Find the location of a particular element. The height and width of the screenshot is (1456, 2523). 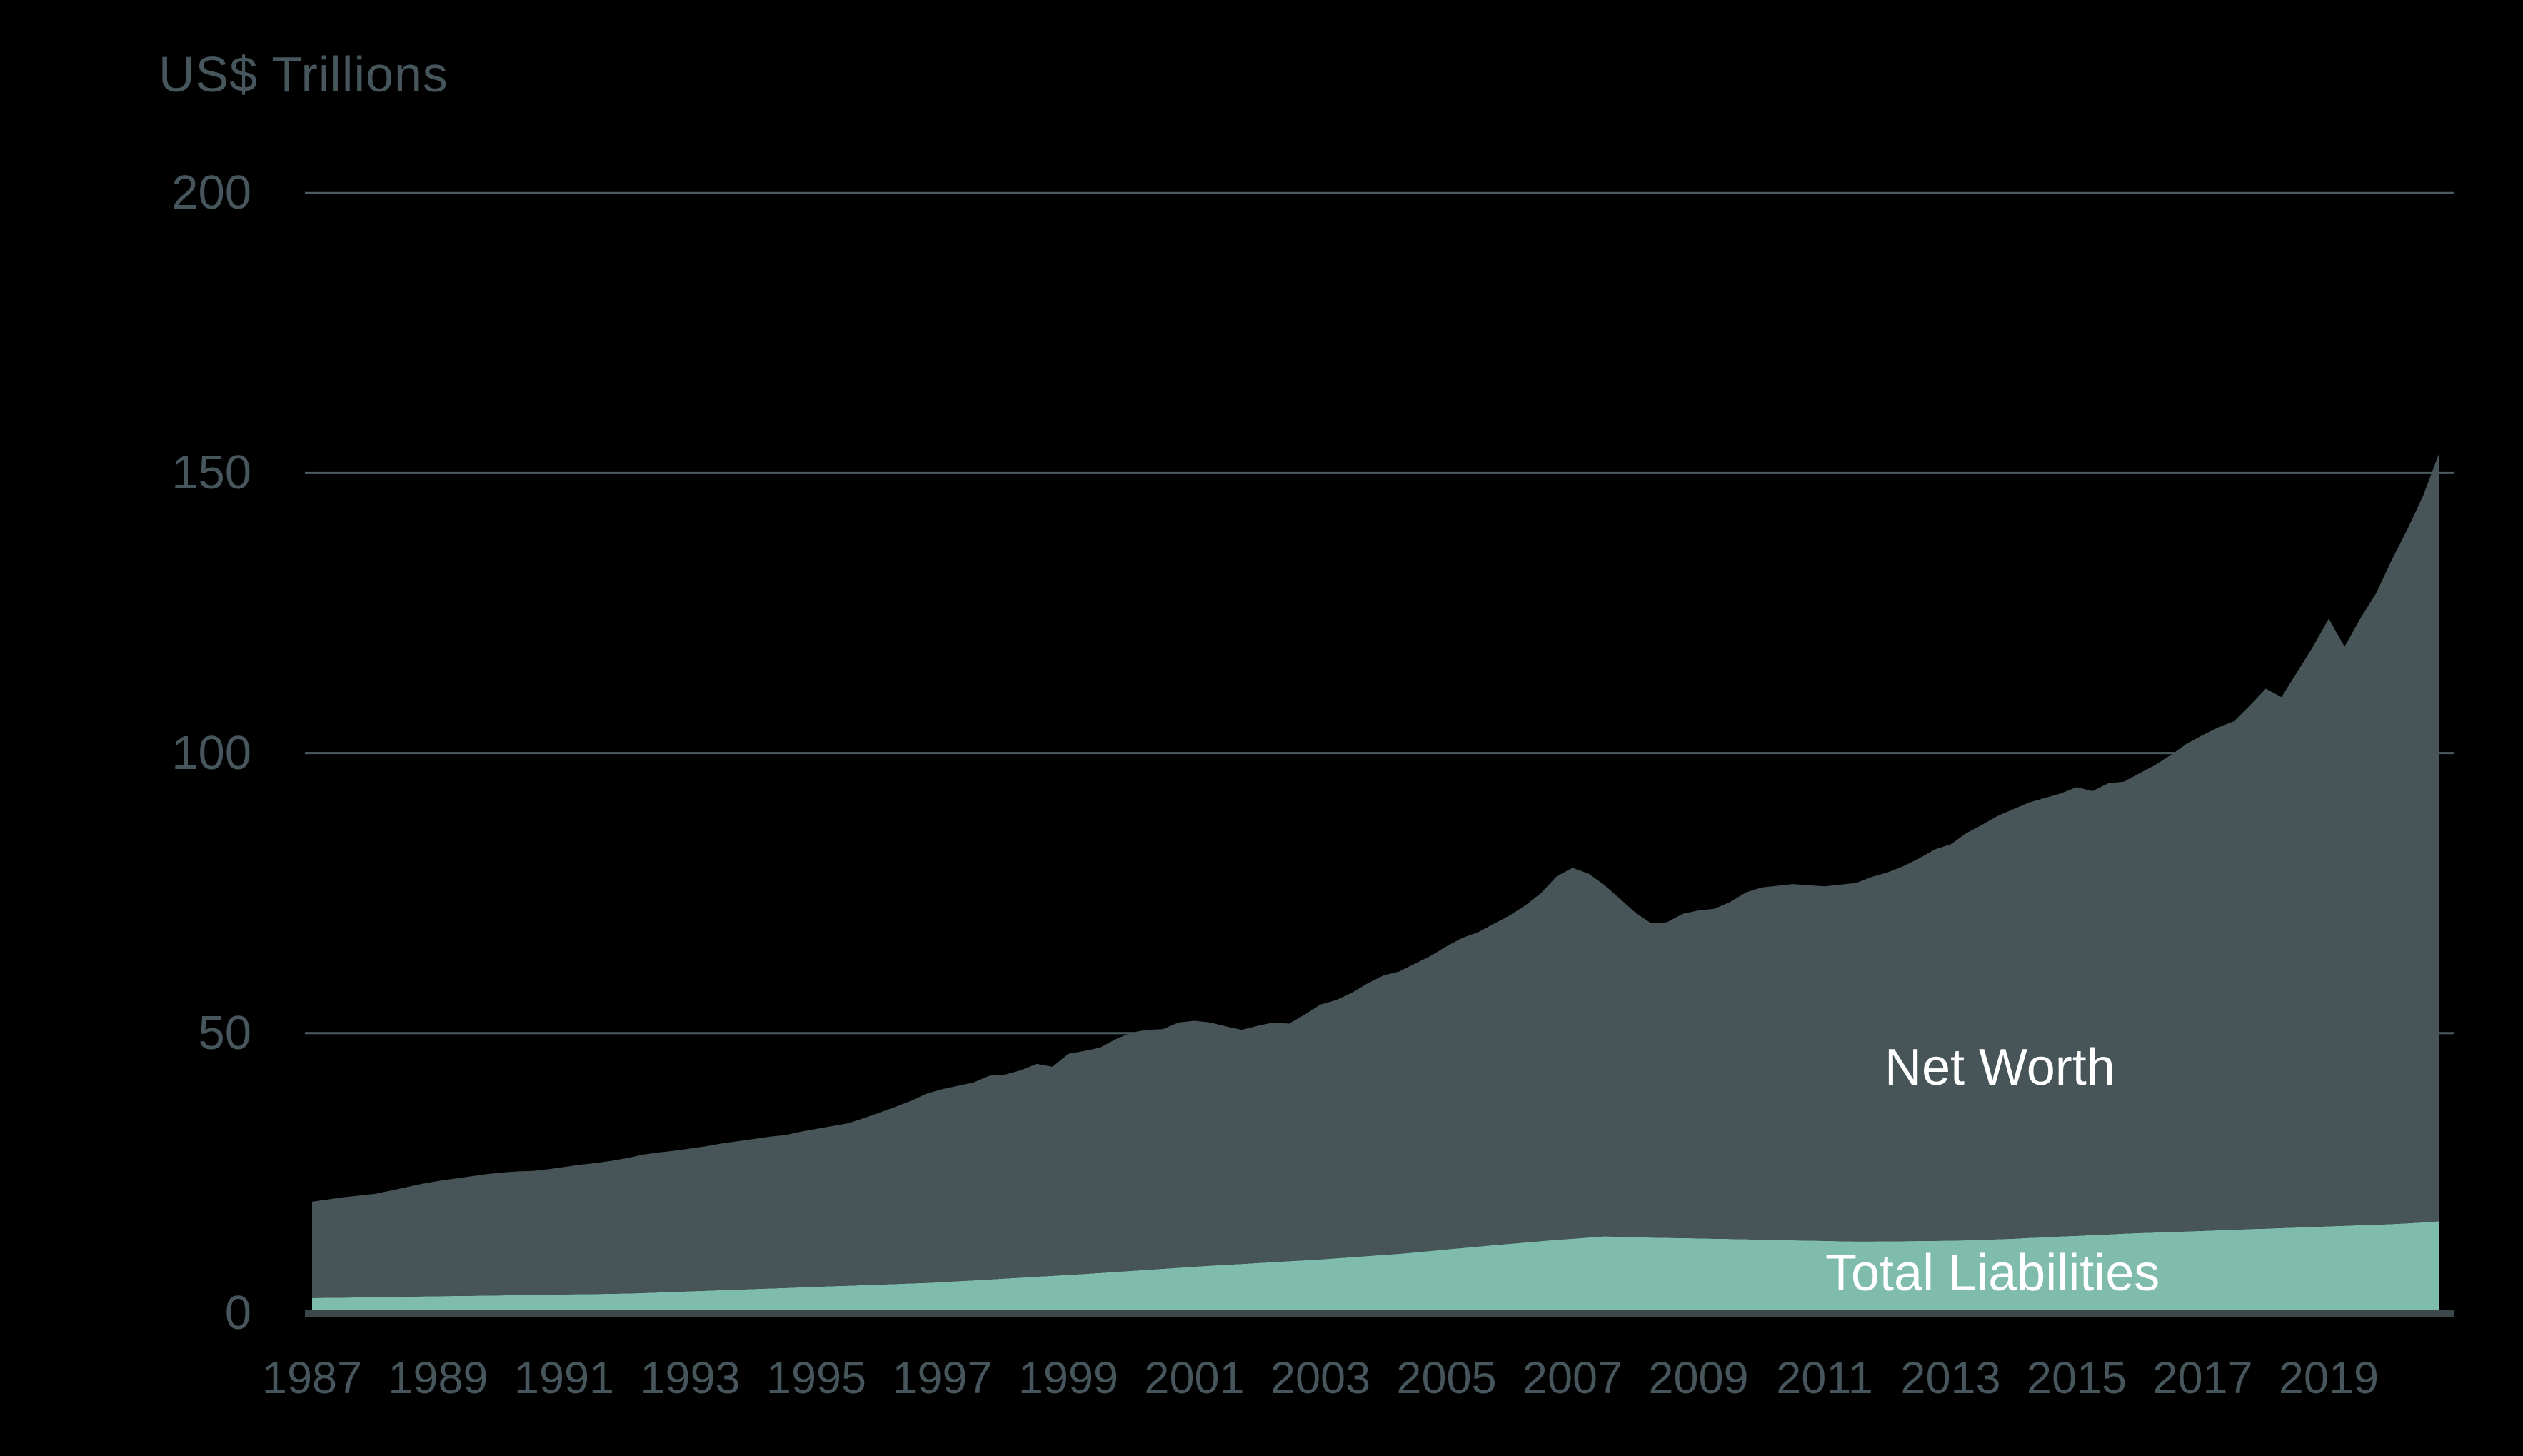

net-worth-series-label: Net Worth is located at coordinates (2000, 1067).